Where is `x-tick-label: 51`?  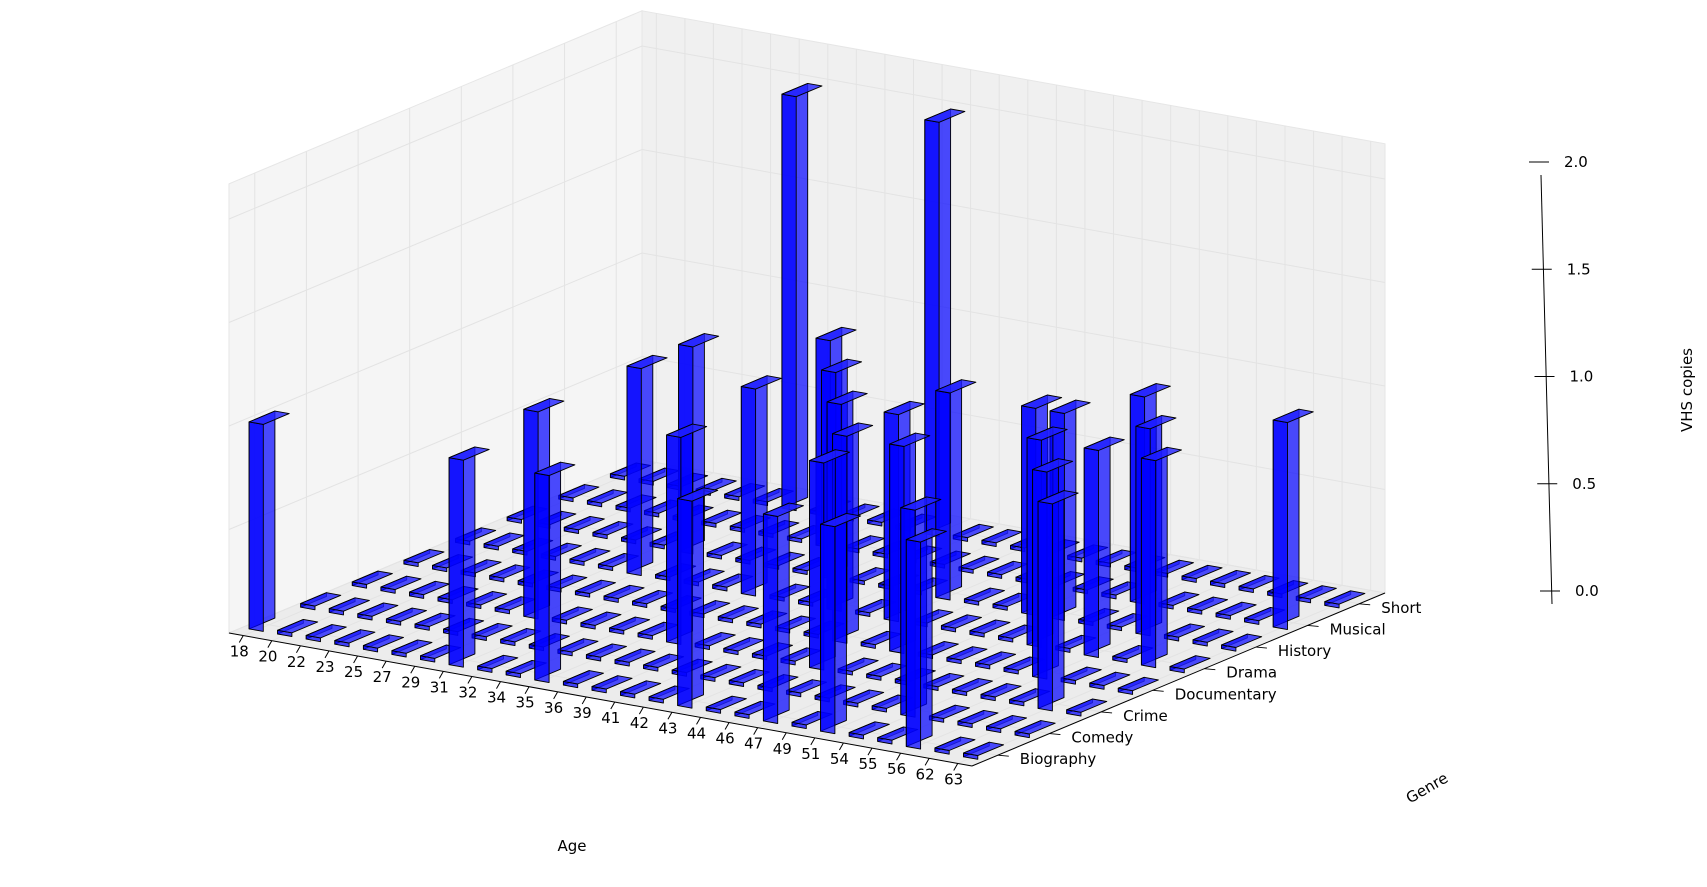 x-tick-label: 51 is located at coordinates (810, 754).